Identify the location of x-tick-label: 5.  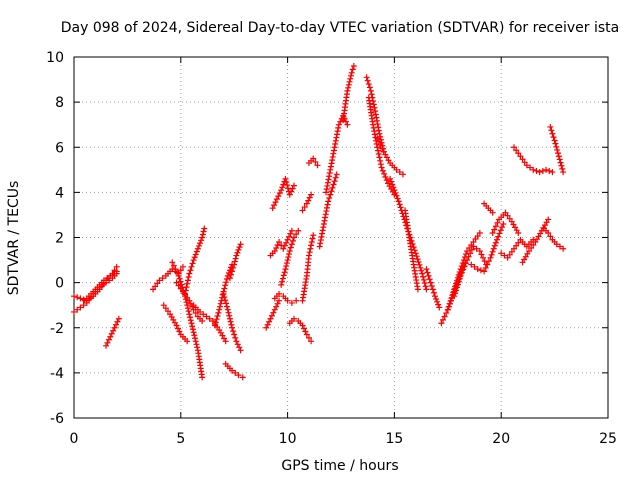
(180, 439).